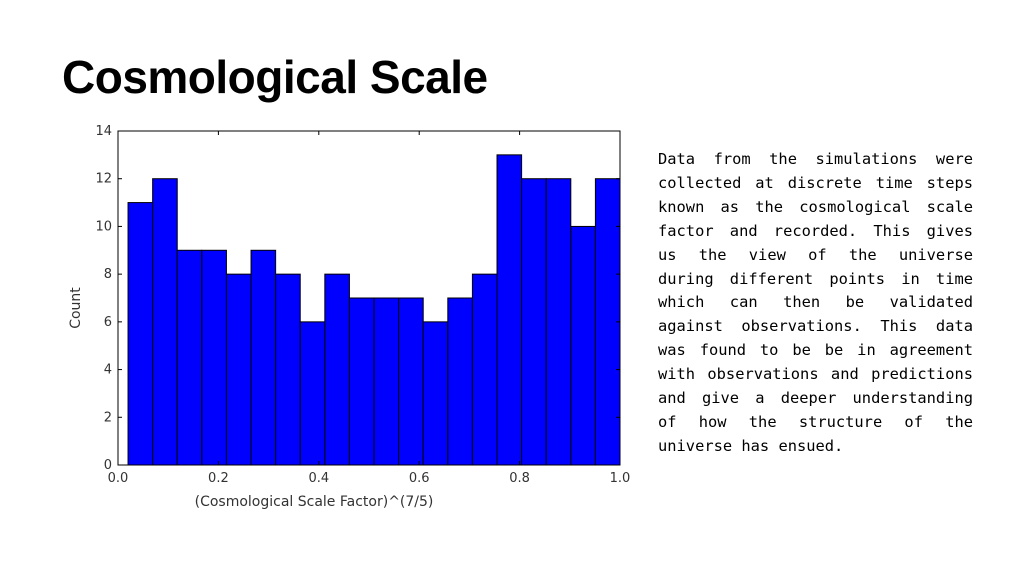 Image resolution: width=1024 pixels, height=576 pixels. Describe the element at coordinates (108, 274) in the screenshot. I see `y-tick-label: 8` at that location.